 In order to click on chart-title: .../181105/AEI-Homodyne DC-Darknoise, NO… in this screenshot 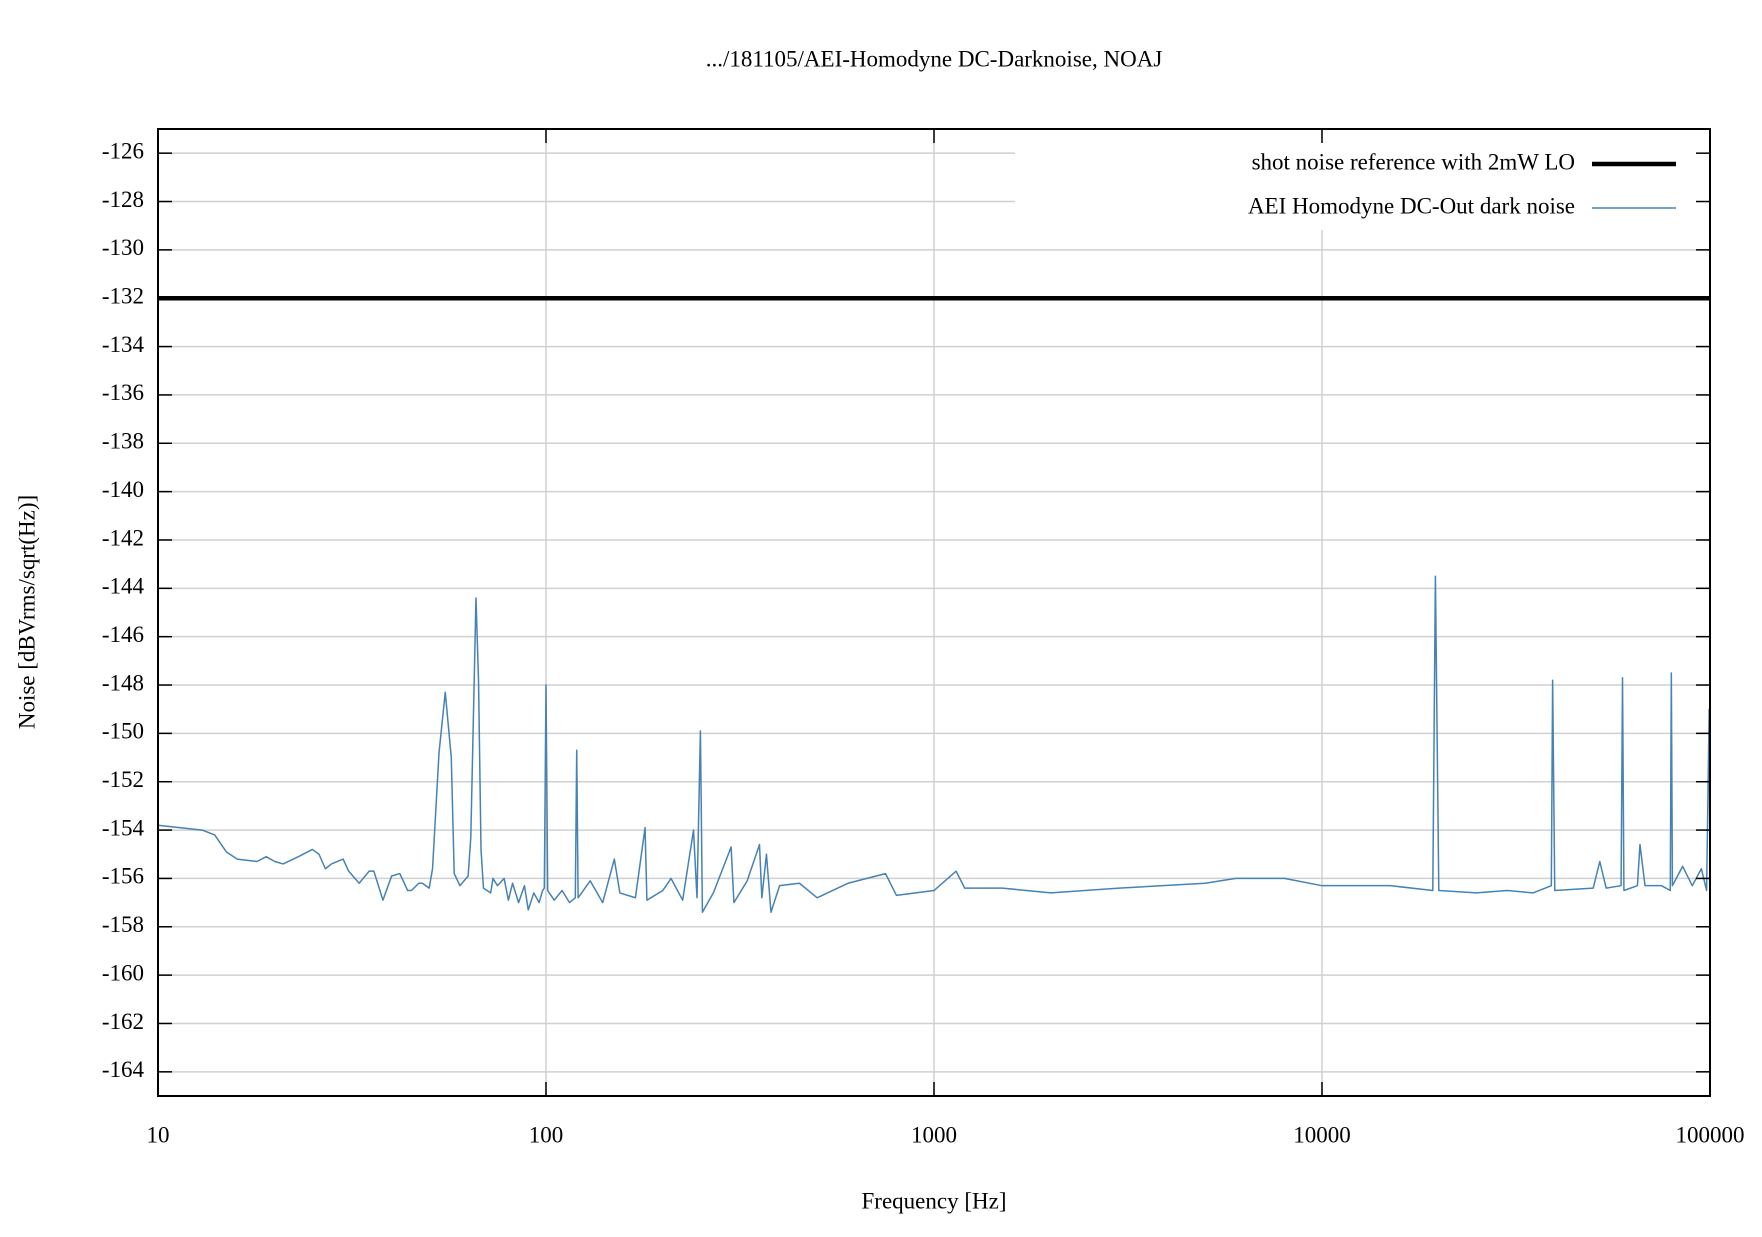, I will do `click(934, 58)`.